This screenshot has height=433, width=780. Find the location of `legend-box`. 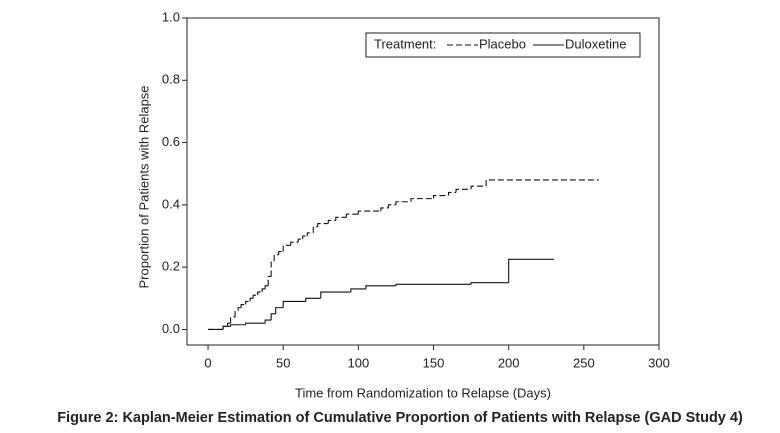

legend-box is located at coordinates (503, 45).